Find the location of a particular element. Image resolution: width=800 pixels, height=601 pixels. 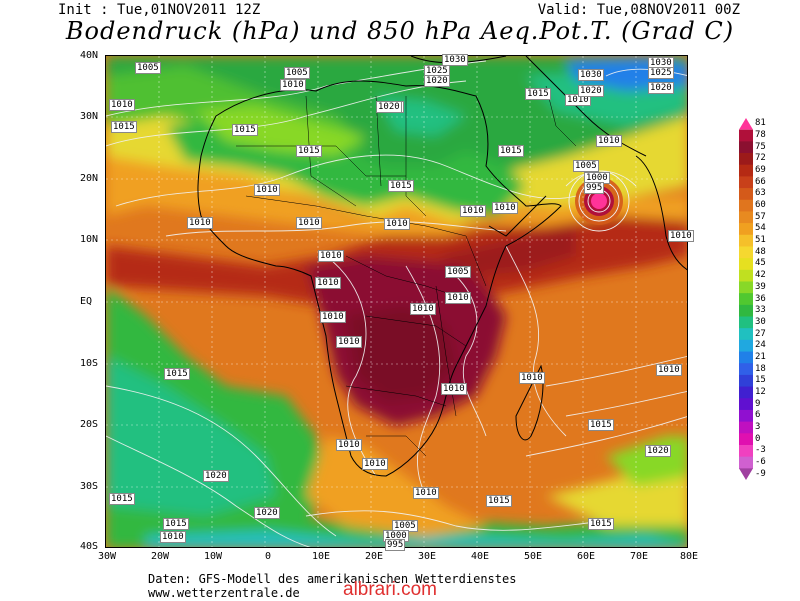

colorbar-label: 48 is located at coordinates (760, 251).